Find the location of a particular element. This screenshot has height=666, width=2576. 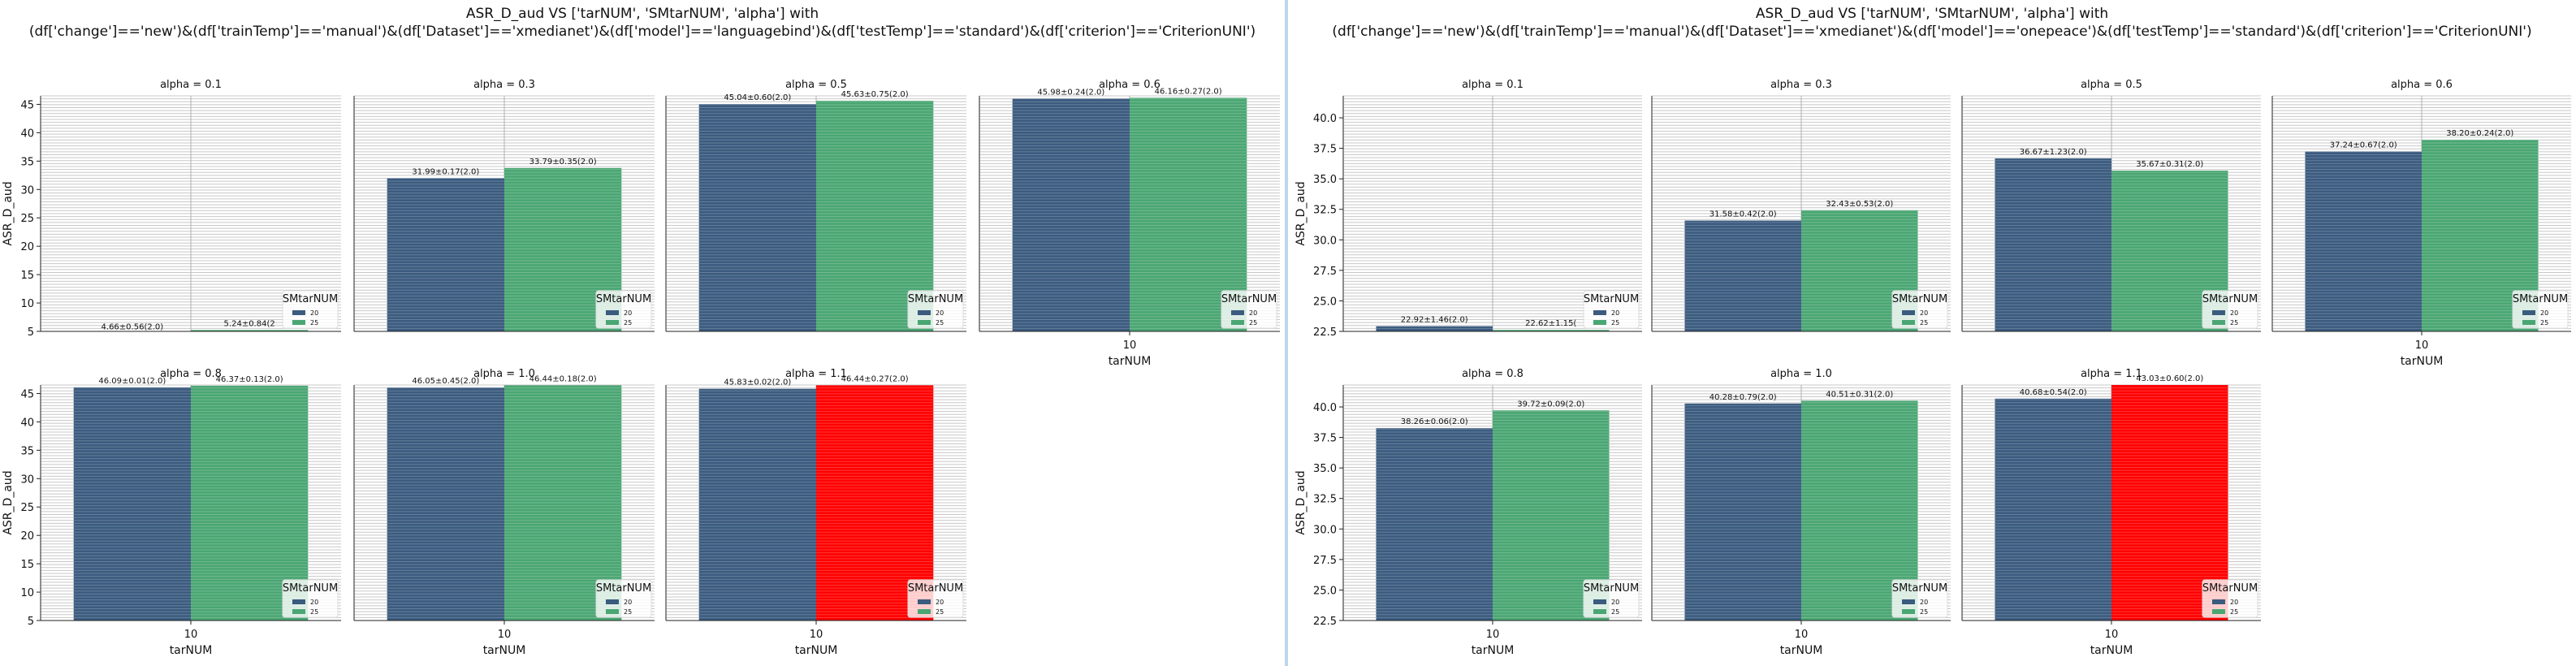

bar-value-label: 40.28±0.79(2.0) is located at coordinates (1743, 397).